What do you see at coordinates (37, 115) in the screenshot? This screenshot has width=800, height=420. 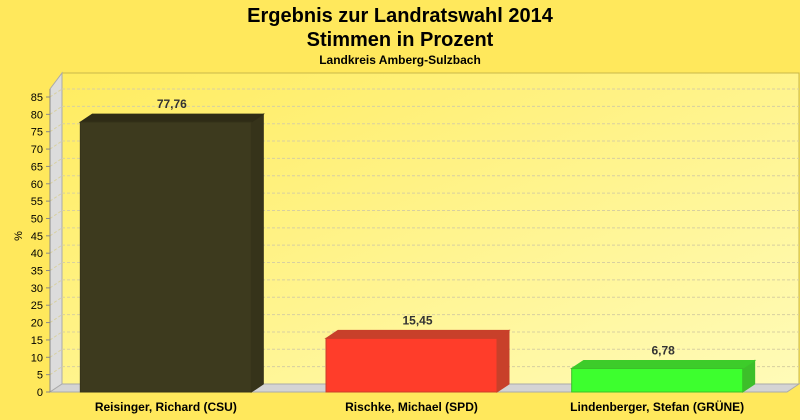 I see `y-tick-label: 80` at bounding box center [37, 115].